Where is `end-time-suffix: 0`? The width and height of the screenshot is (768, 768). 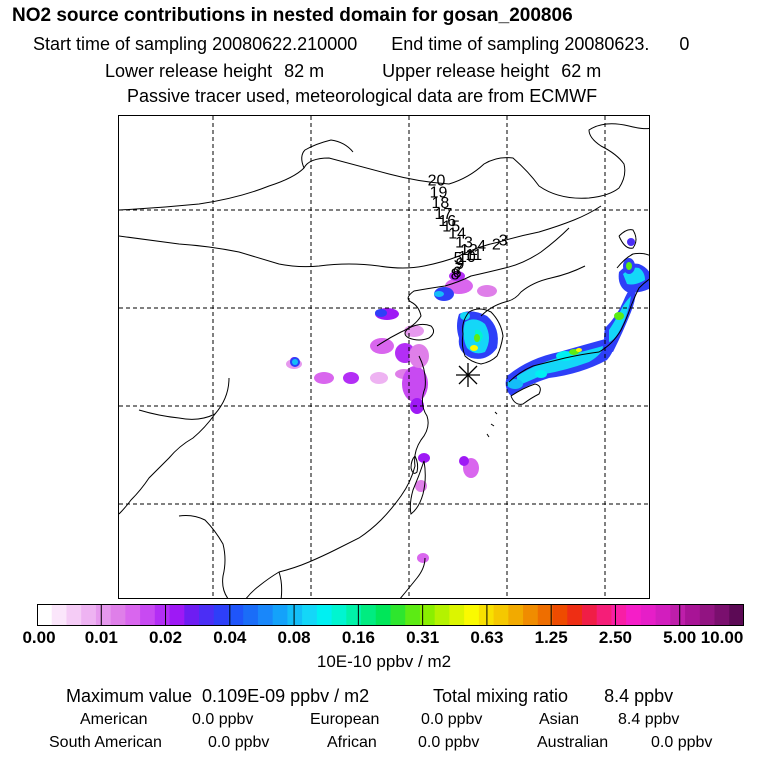
end-time-suffix: 0 is located at coordinates (684, 44).